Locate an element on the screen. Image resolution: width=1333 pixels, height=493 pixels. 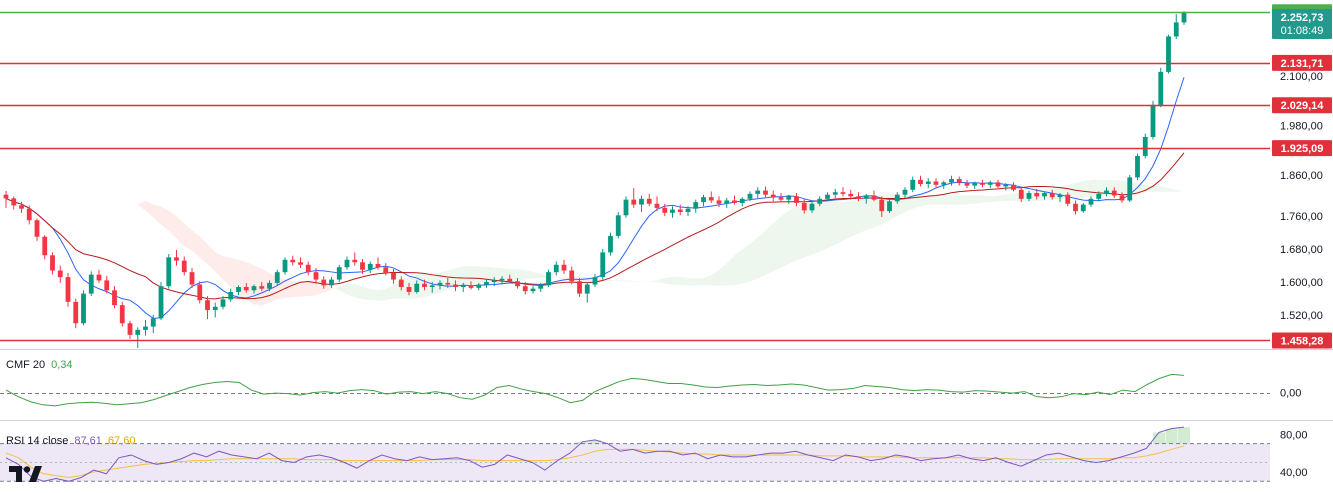
level-label: 1.925,09 is located at coordinates (1302, 149).